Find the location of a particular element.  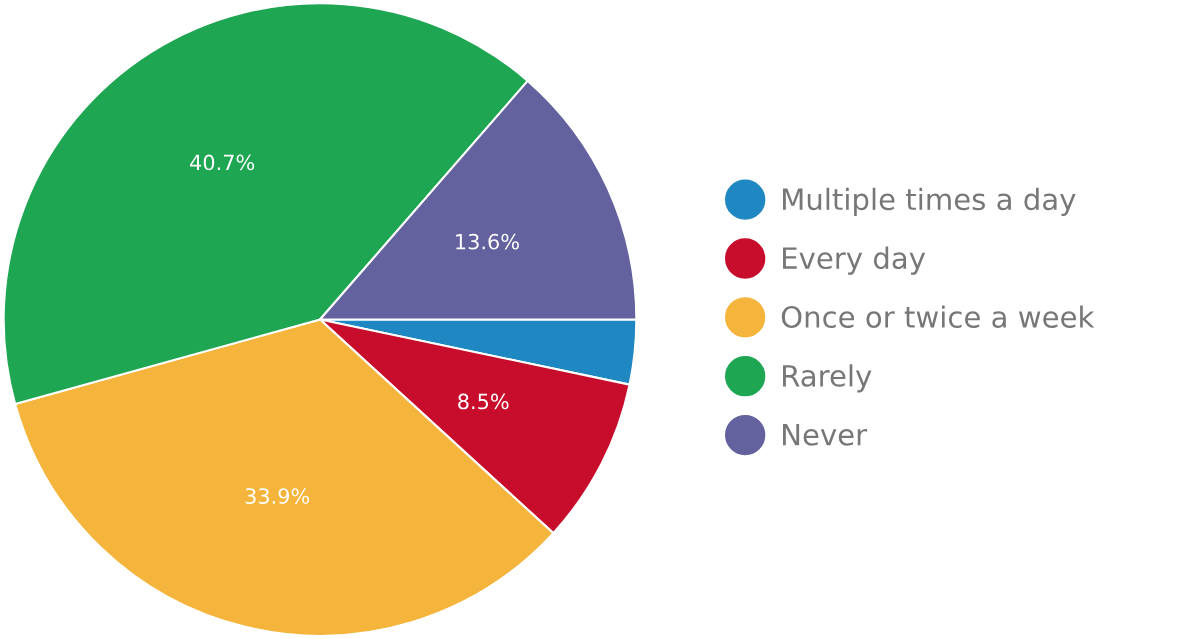

data-label: 33.9% is located at coordinates (277, 496).